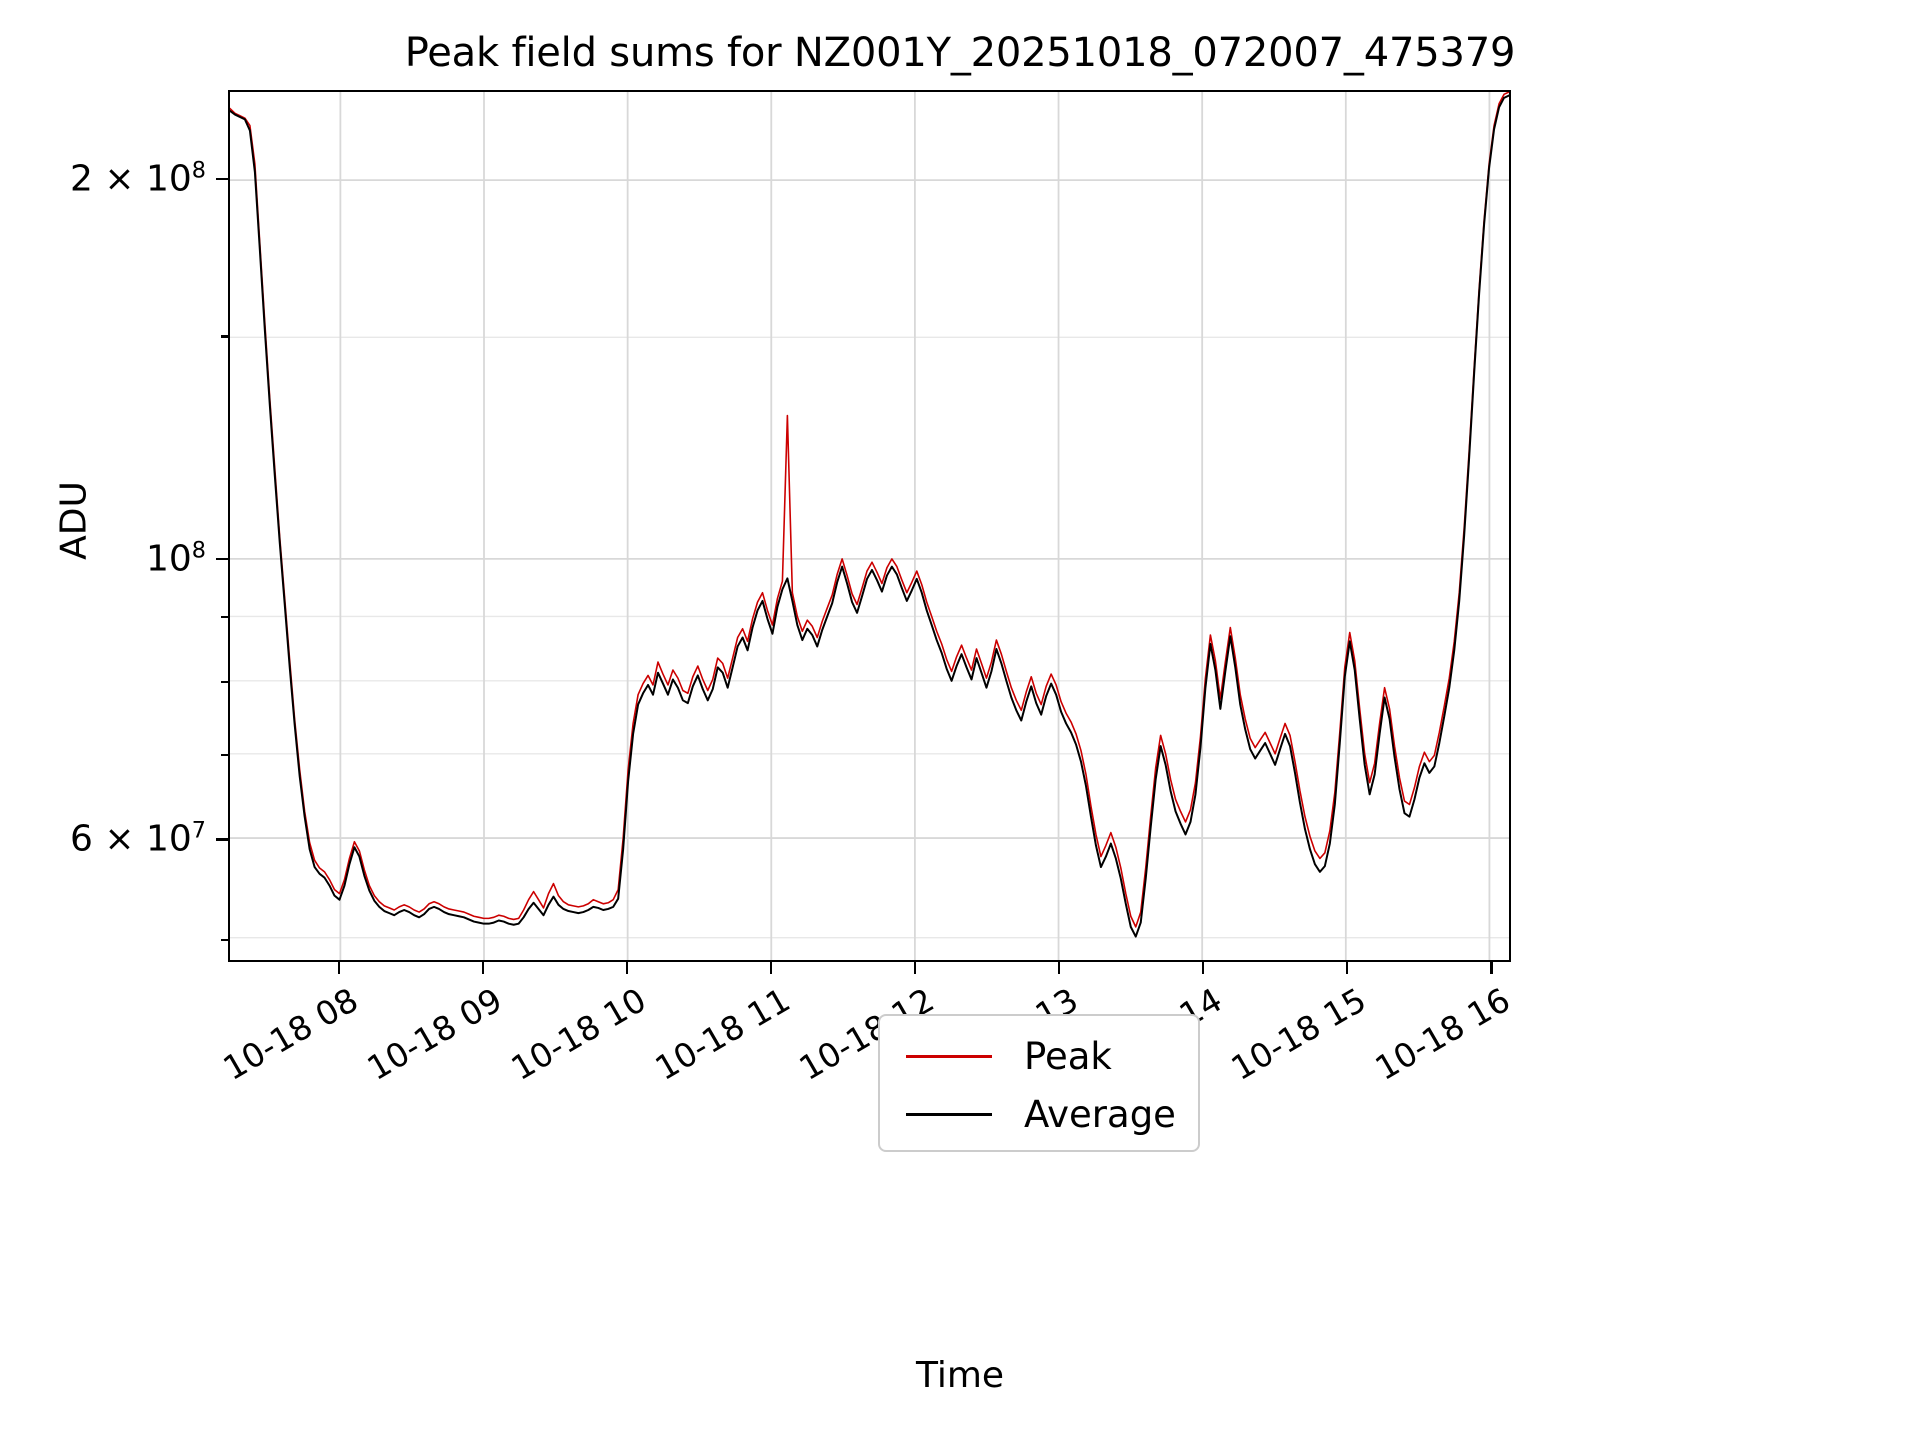  Describe the element at coordinates (138, 178) in the screenshot. I see `y-tick-label: 2 × 108` at that location.